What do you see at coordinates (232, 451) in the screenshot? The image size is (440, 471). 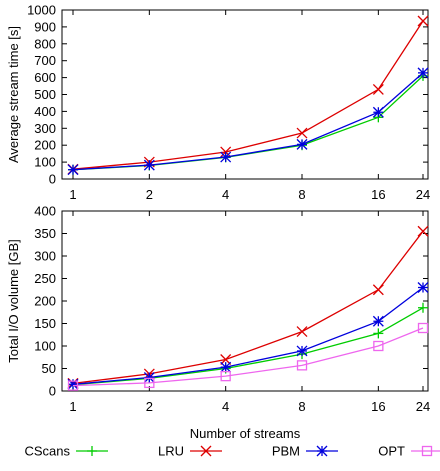 I see `legend: CScans LRU PBM OPT` at bounding box center [232, 451].